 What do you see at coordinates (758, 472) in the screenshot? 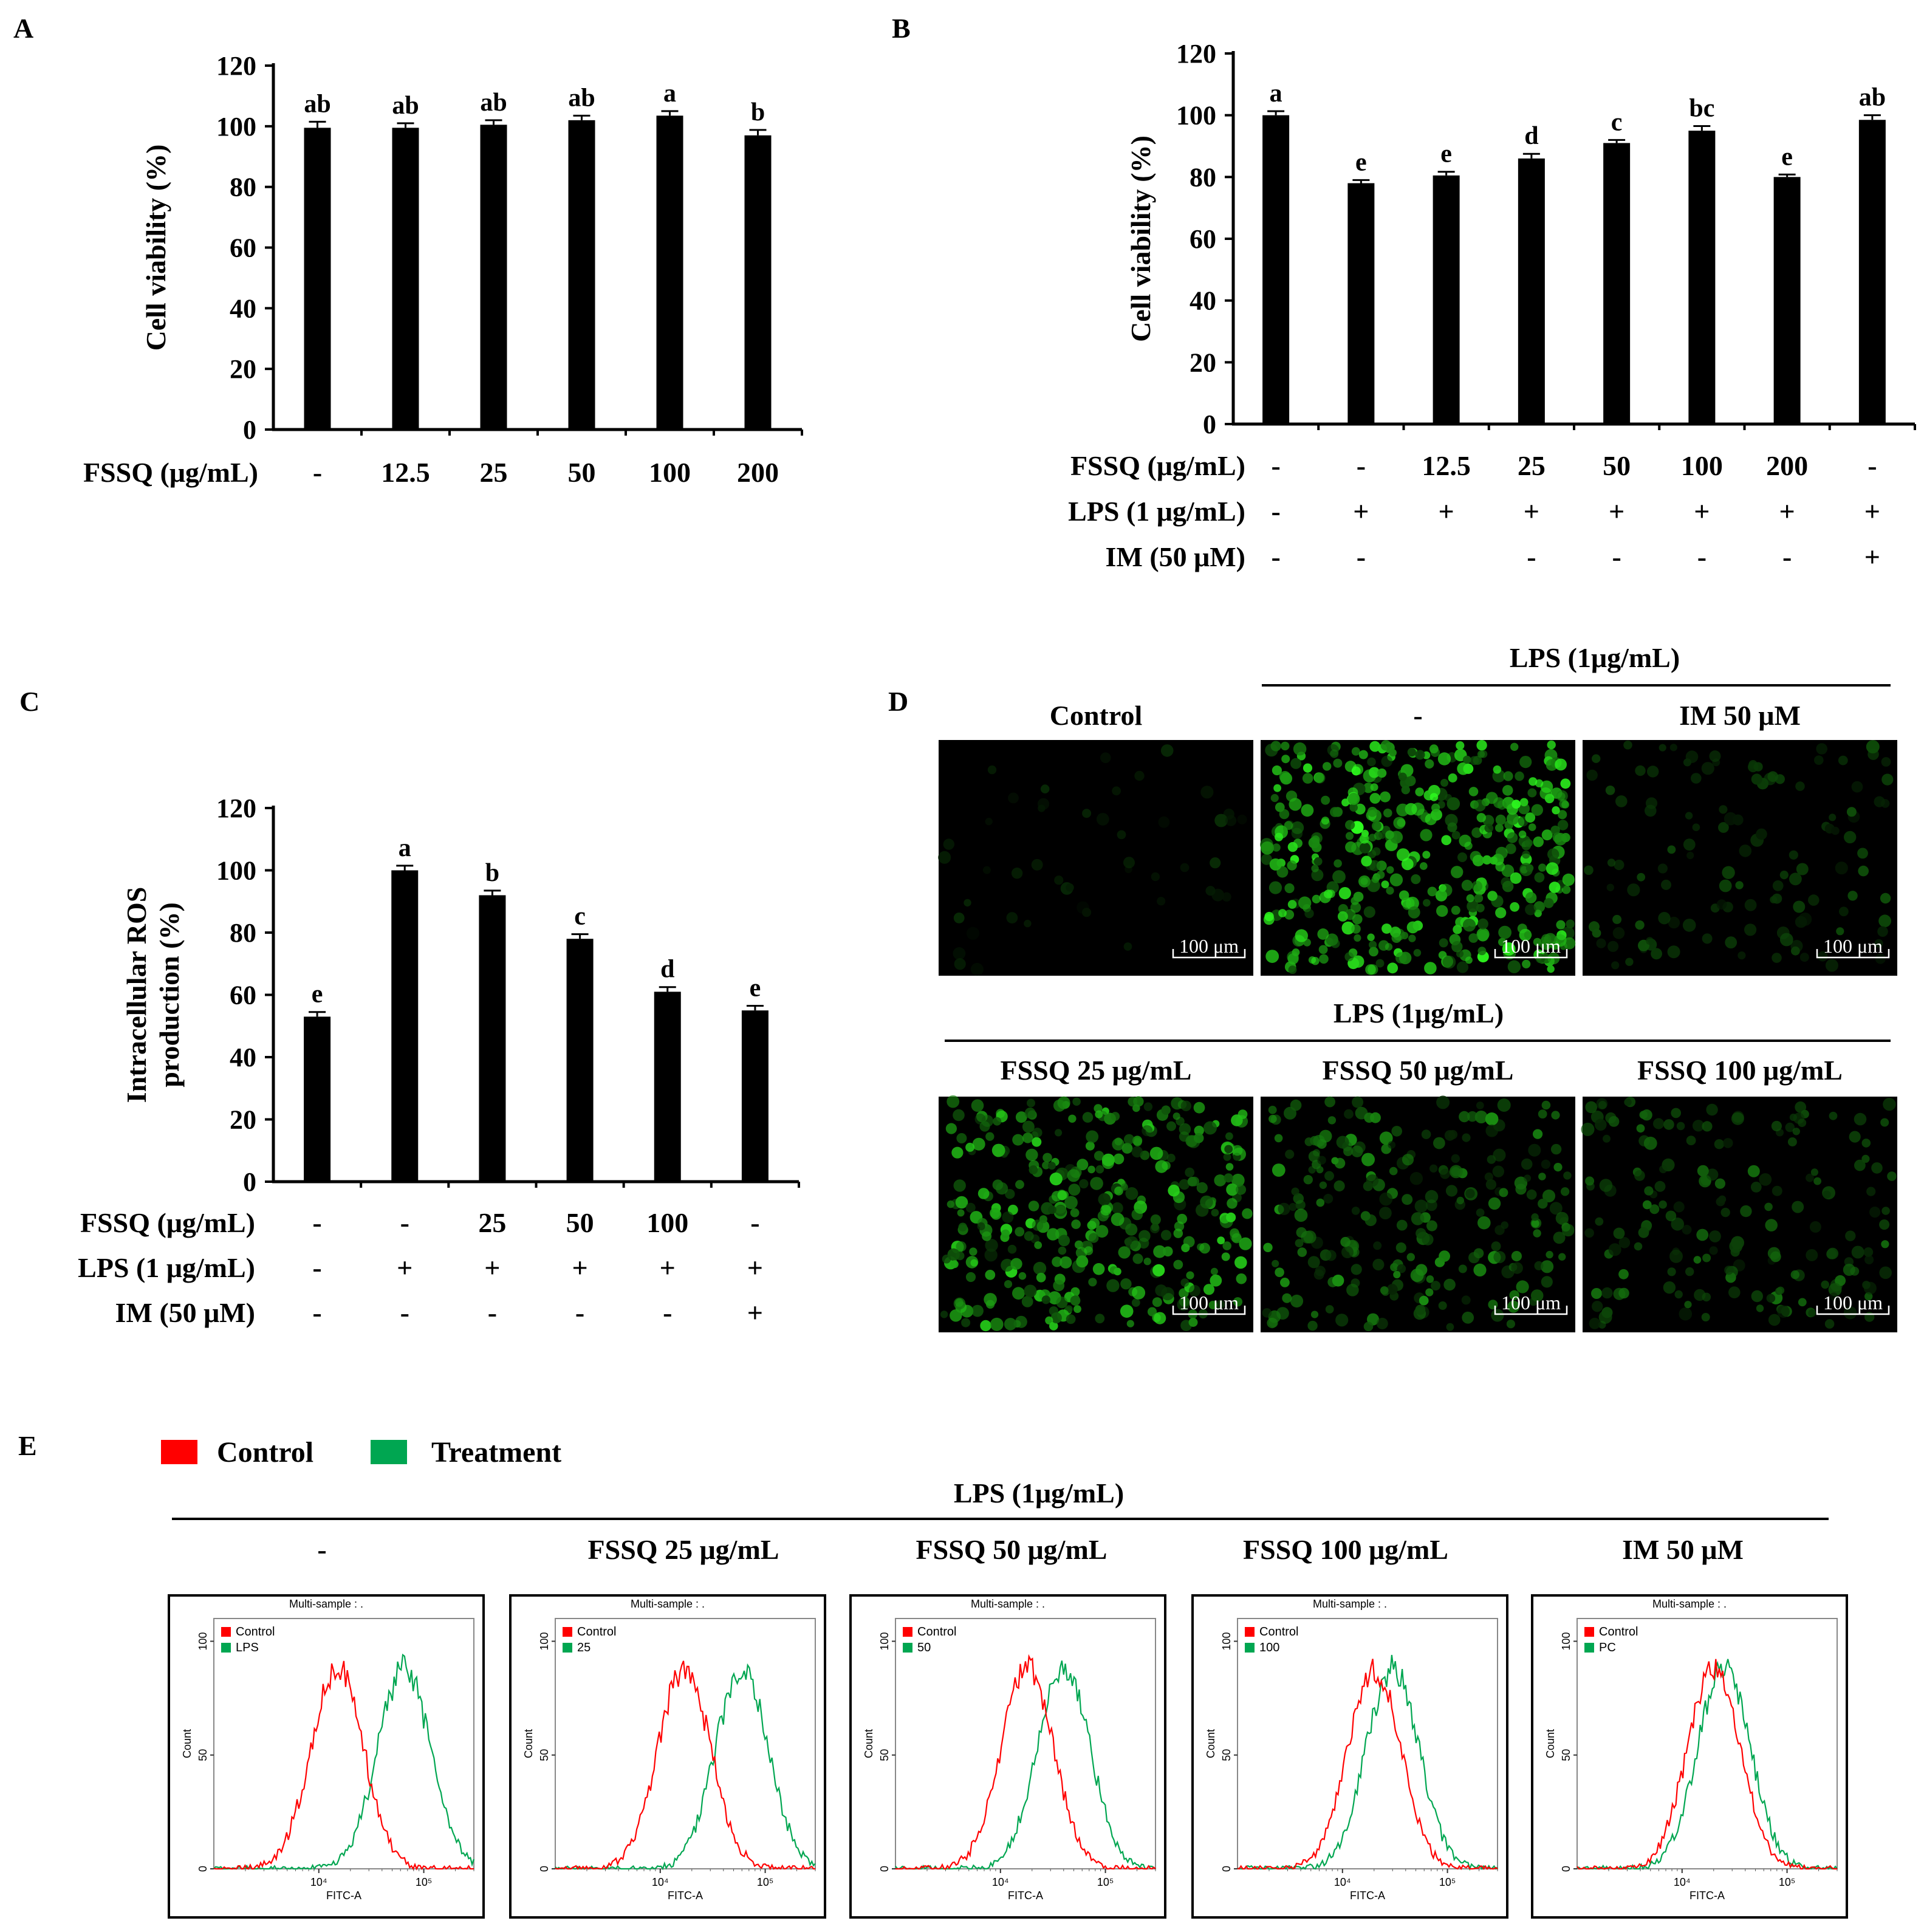
I see `condition-value: 200` at bounding box center [758, 472].